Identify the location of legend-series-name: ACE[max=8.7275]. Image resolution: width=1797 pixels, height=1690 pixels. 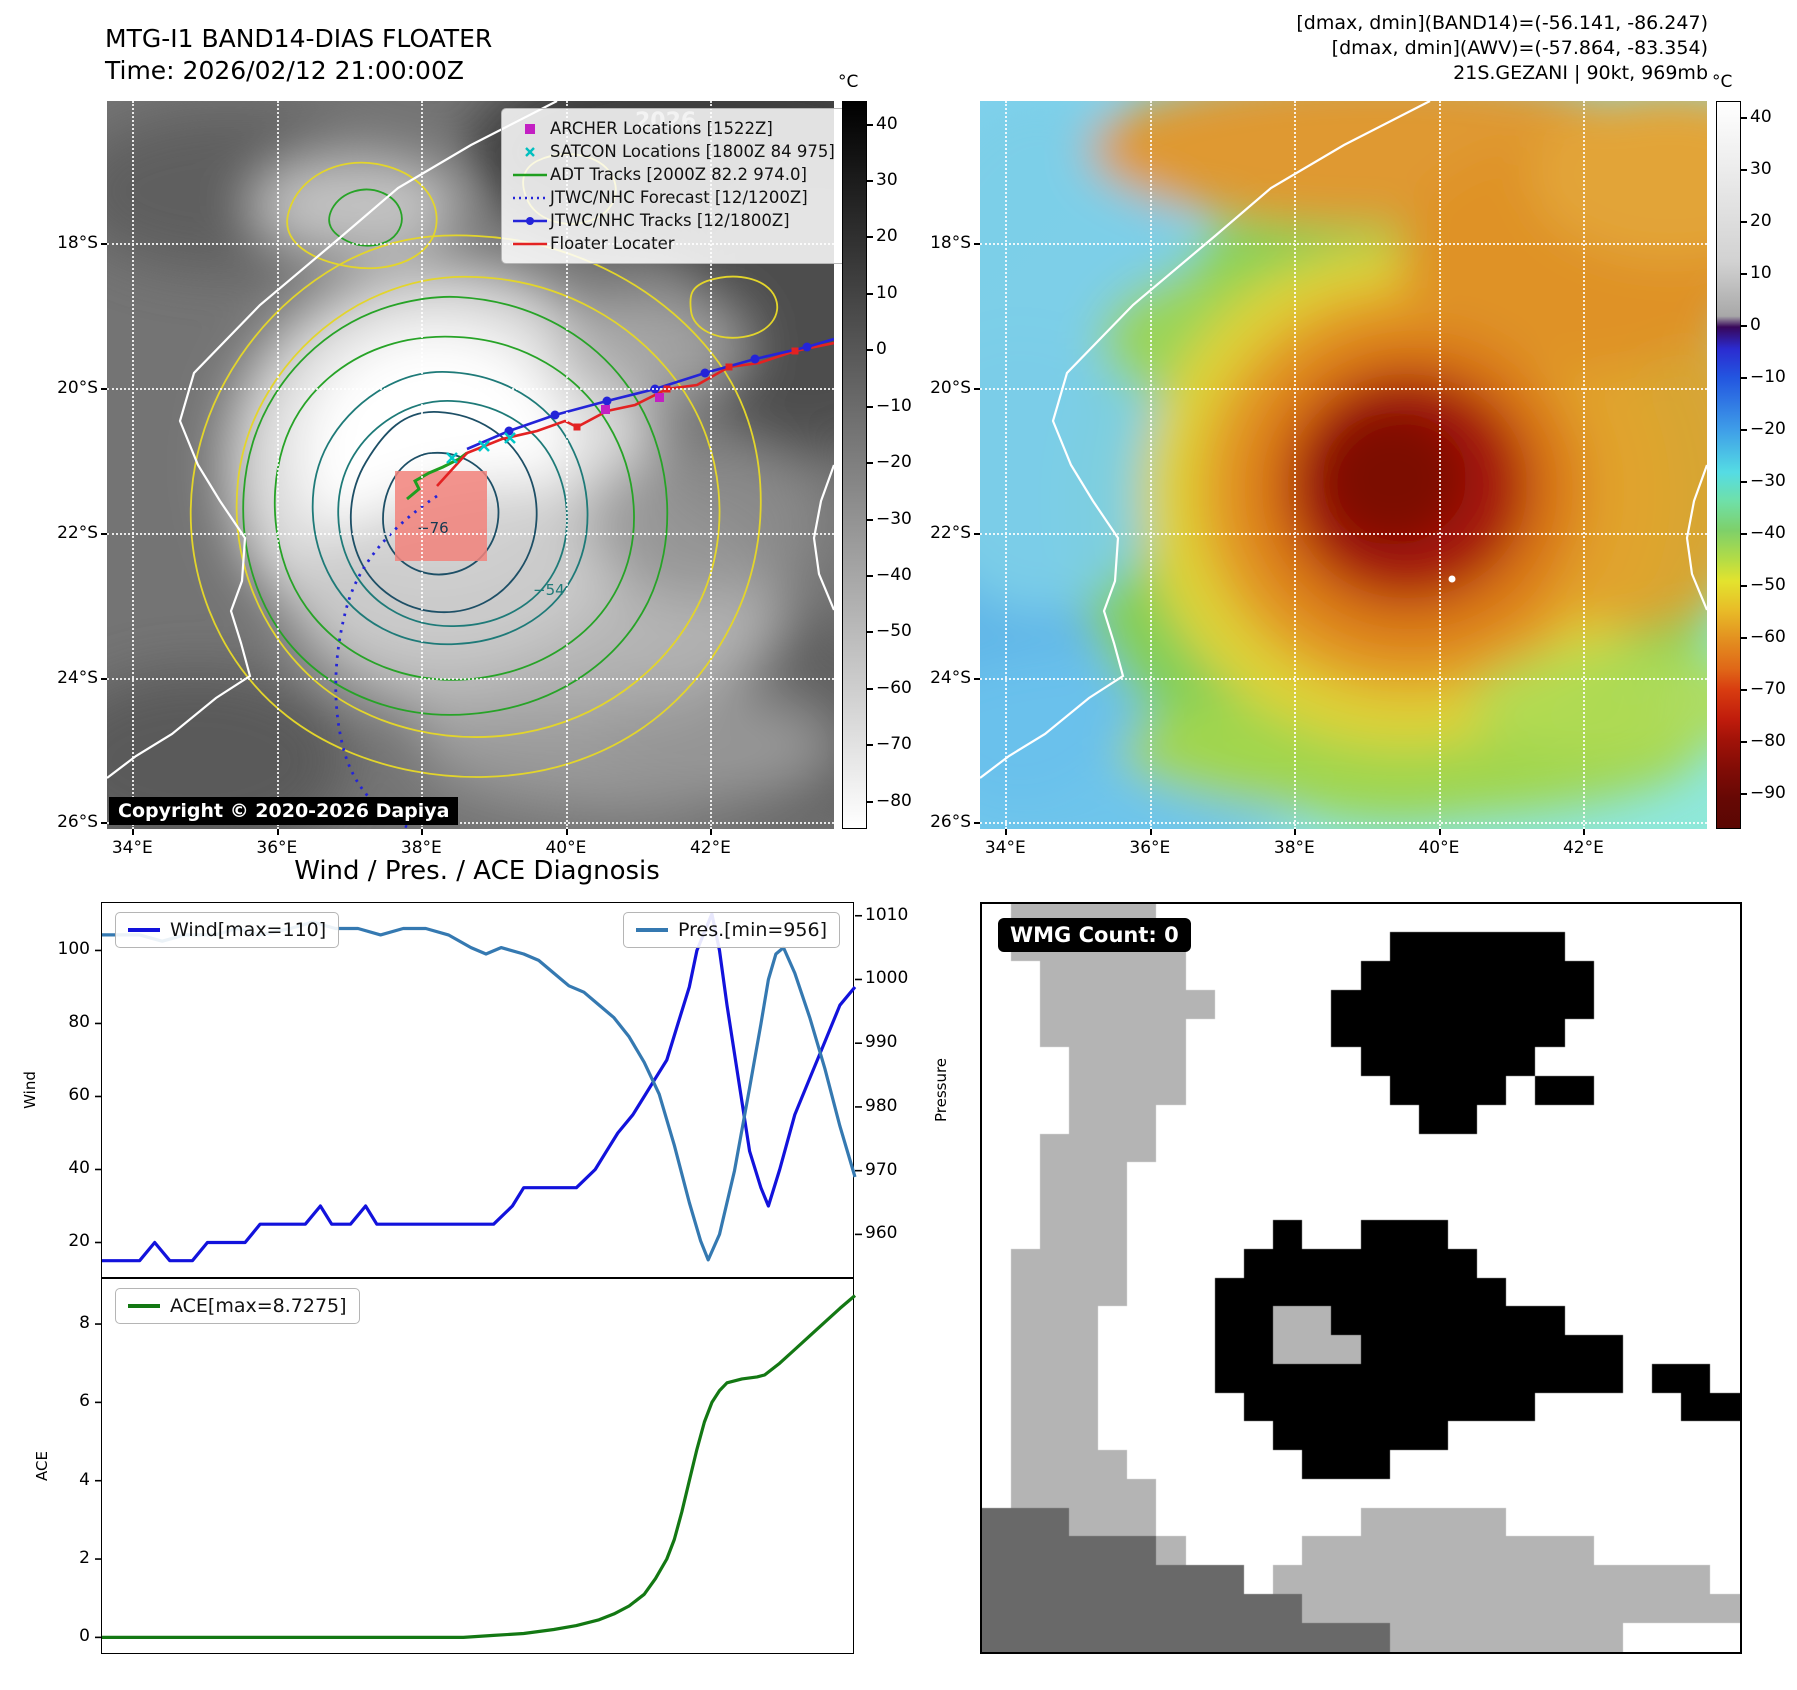
(258, 1306).